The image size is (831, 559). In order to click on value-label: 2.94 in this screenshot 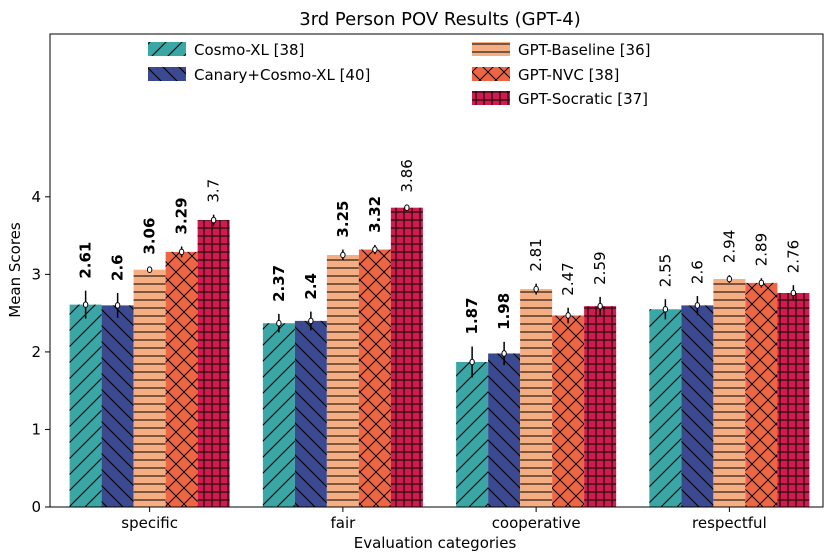, I will do `click(729, 246)`.